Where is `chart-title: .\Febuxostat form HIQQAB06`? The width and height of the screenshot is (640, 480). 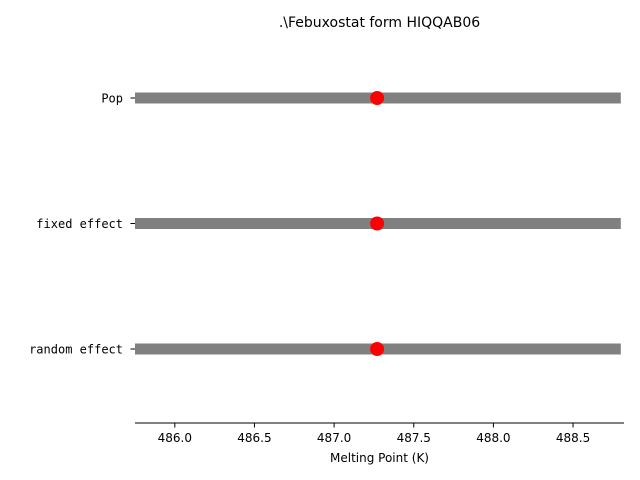
chart-title: .\Febuxostat form HIQQAB06 is located at coordinates (379, 23).